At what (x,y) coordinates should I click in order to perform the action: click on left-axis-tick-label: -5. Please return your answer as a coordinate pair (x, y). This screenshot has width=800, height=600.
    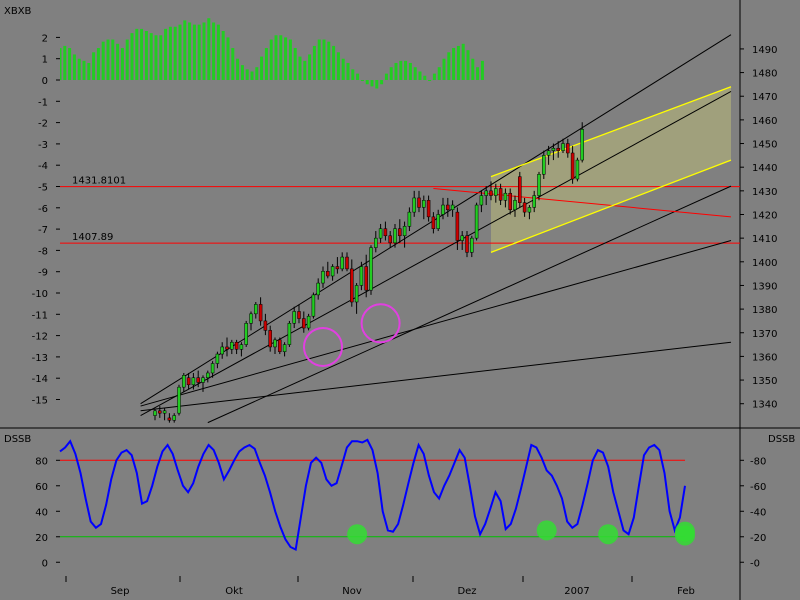
    Looking at the image, I should click on (43, 188).